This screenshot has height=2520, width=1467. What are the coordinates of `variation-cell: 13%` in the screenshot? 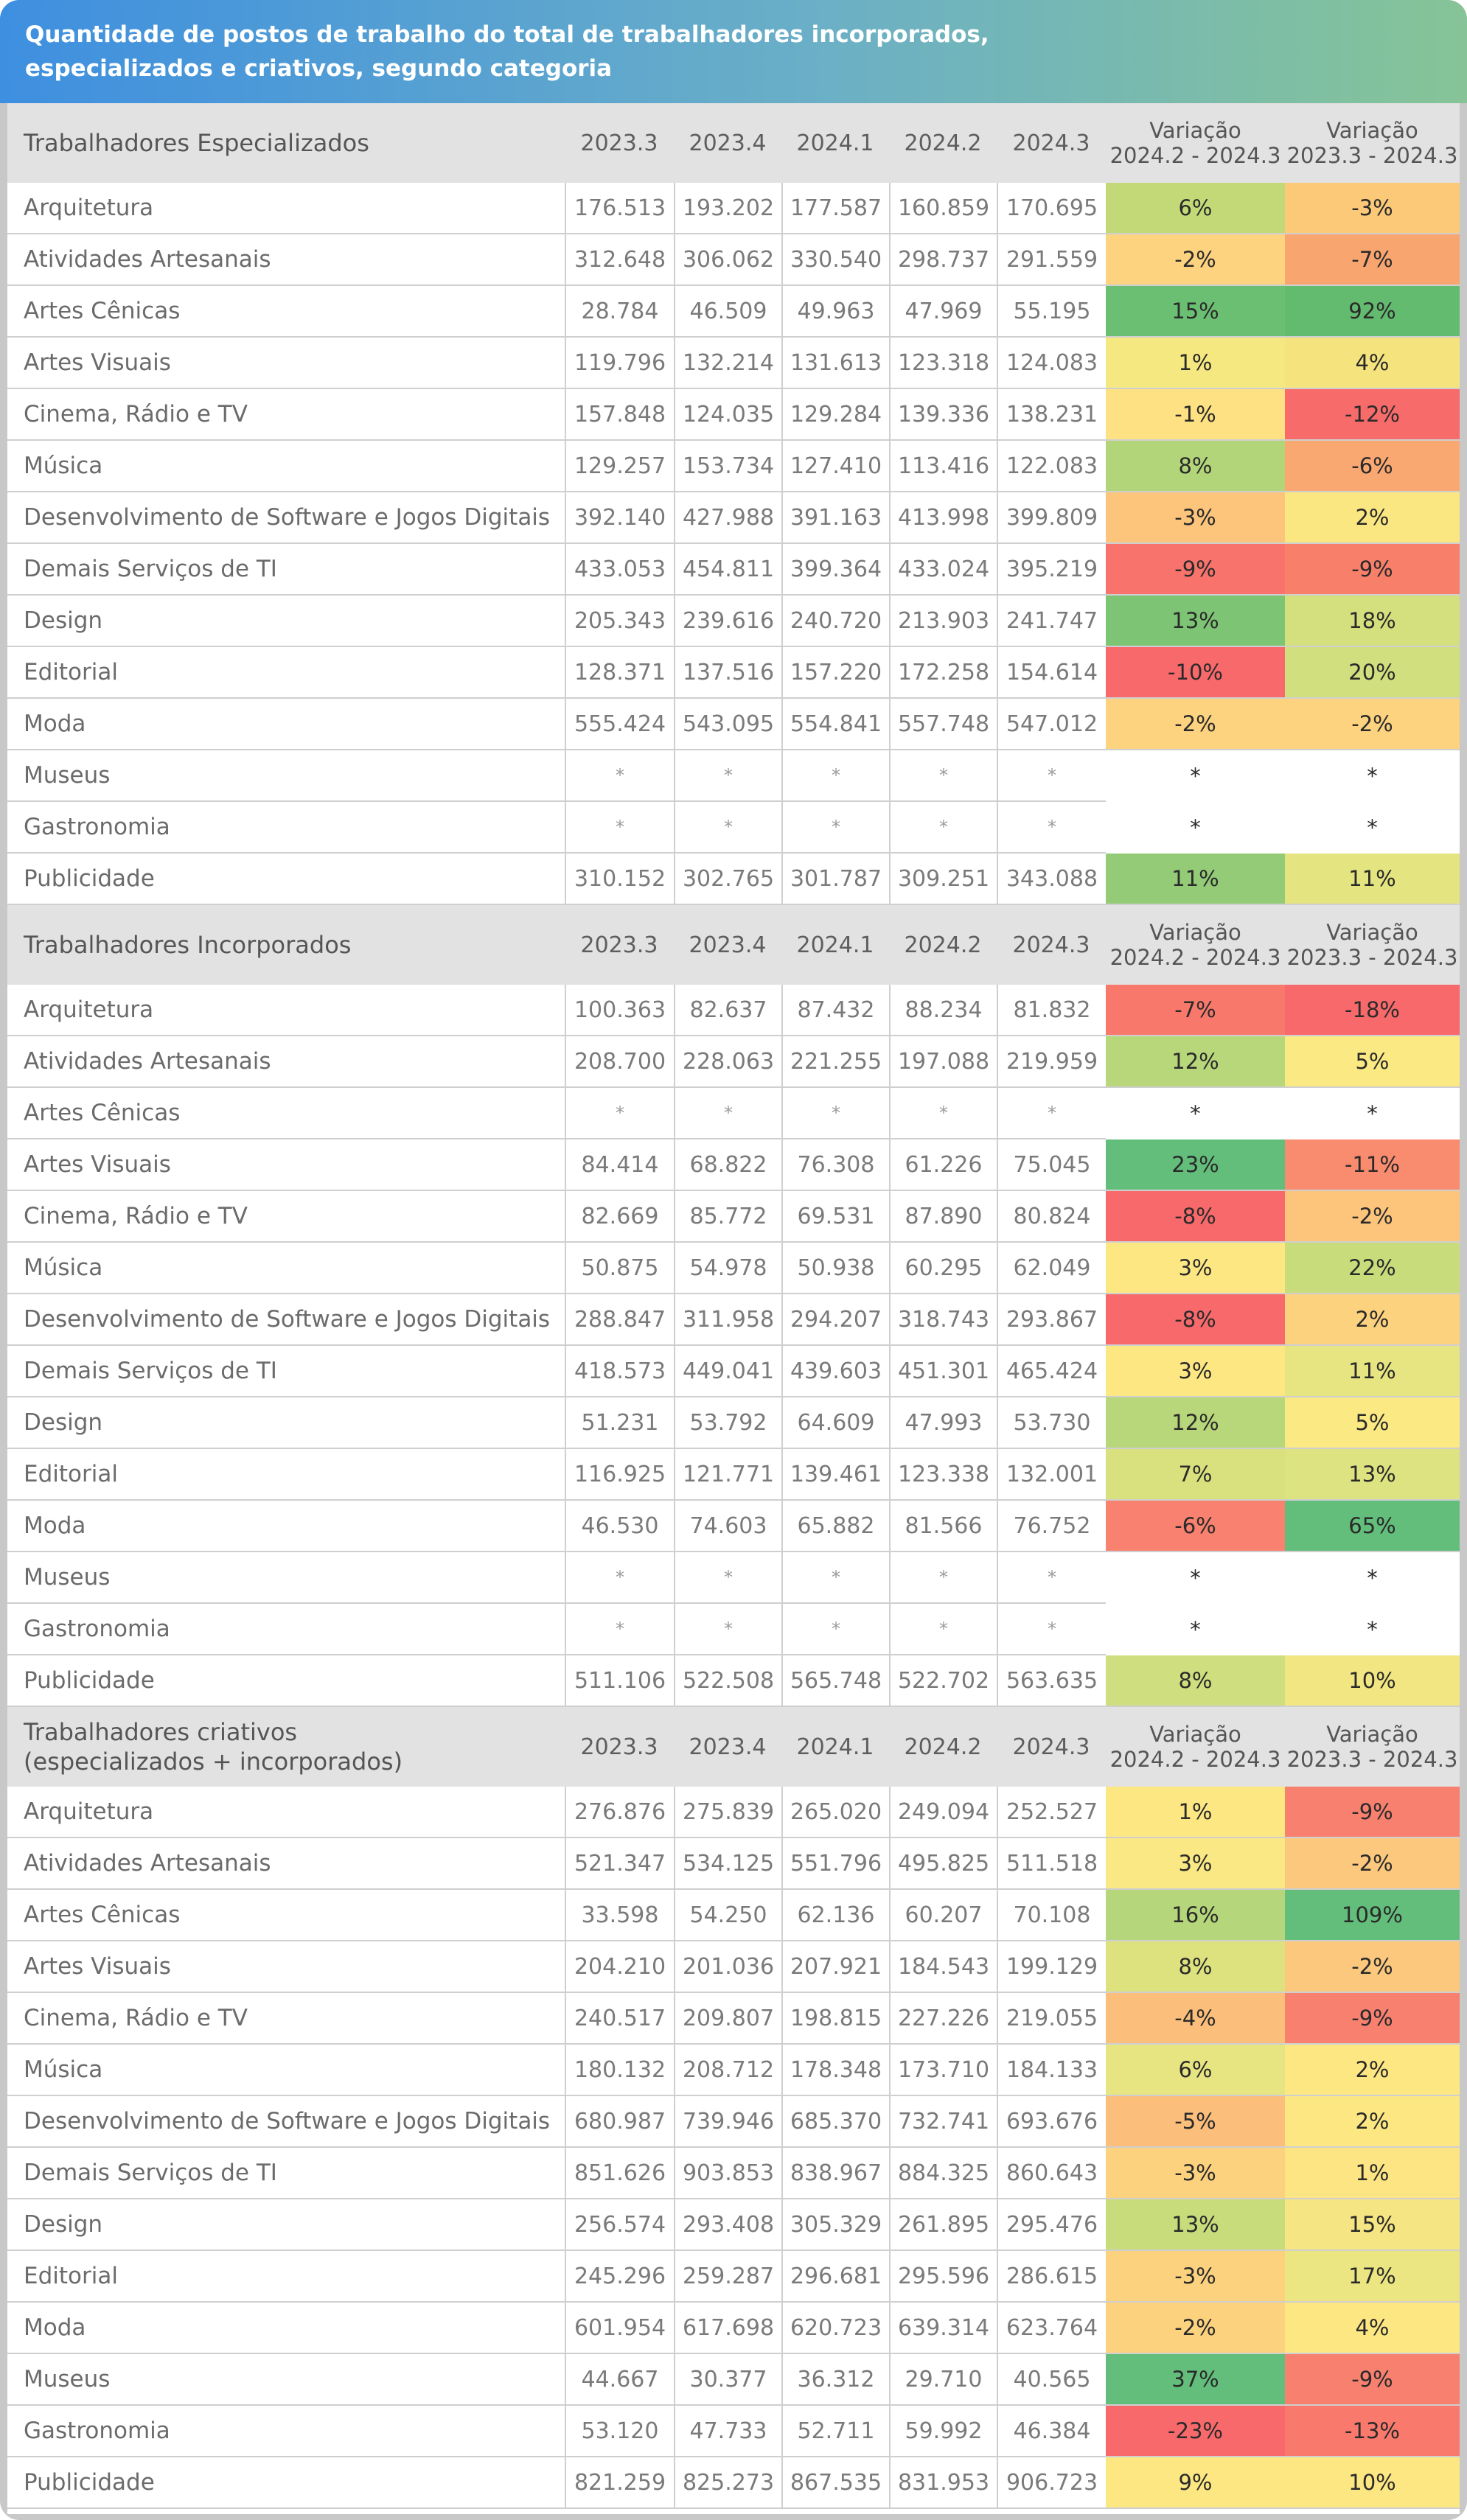 It's located at (1372, 1475).